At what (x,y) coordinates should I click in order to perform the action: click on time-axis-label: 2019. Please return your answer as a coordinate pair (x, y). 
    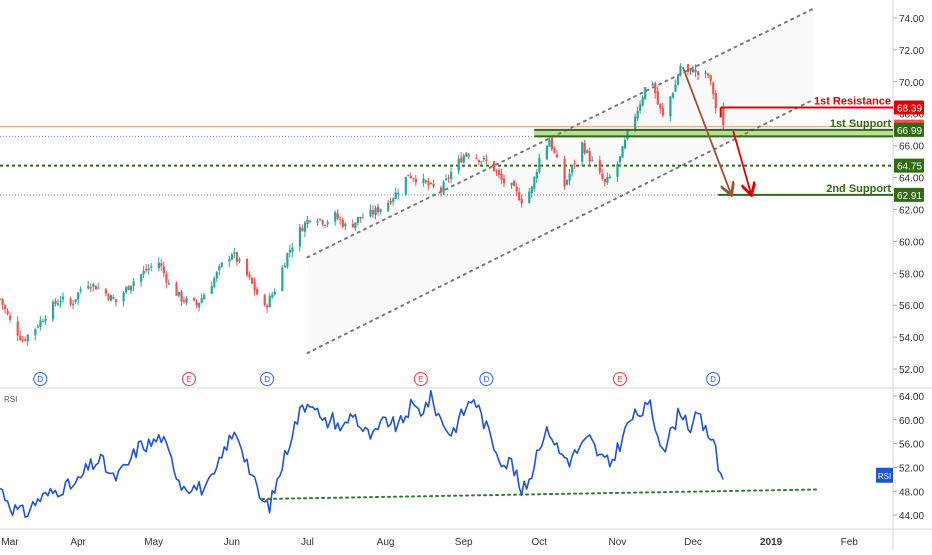
    Looking at the image, I should click on (771, 542).